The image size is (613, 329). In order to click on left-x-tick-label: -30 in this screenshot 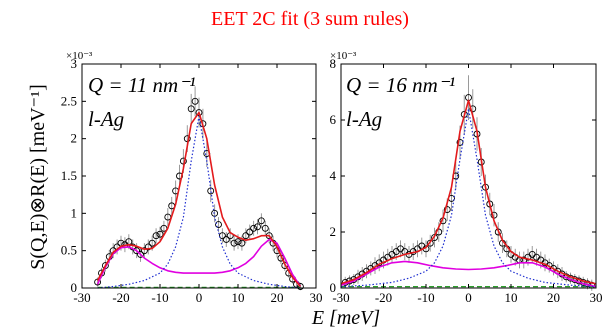, I will do `click(81, 297)`.